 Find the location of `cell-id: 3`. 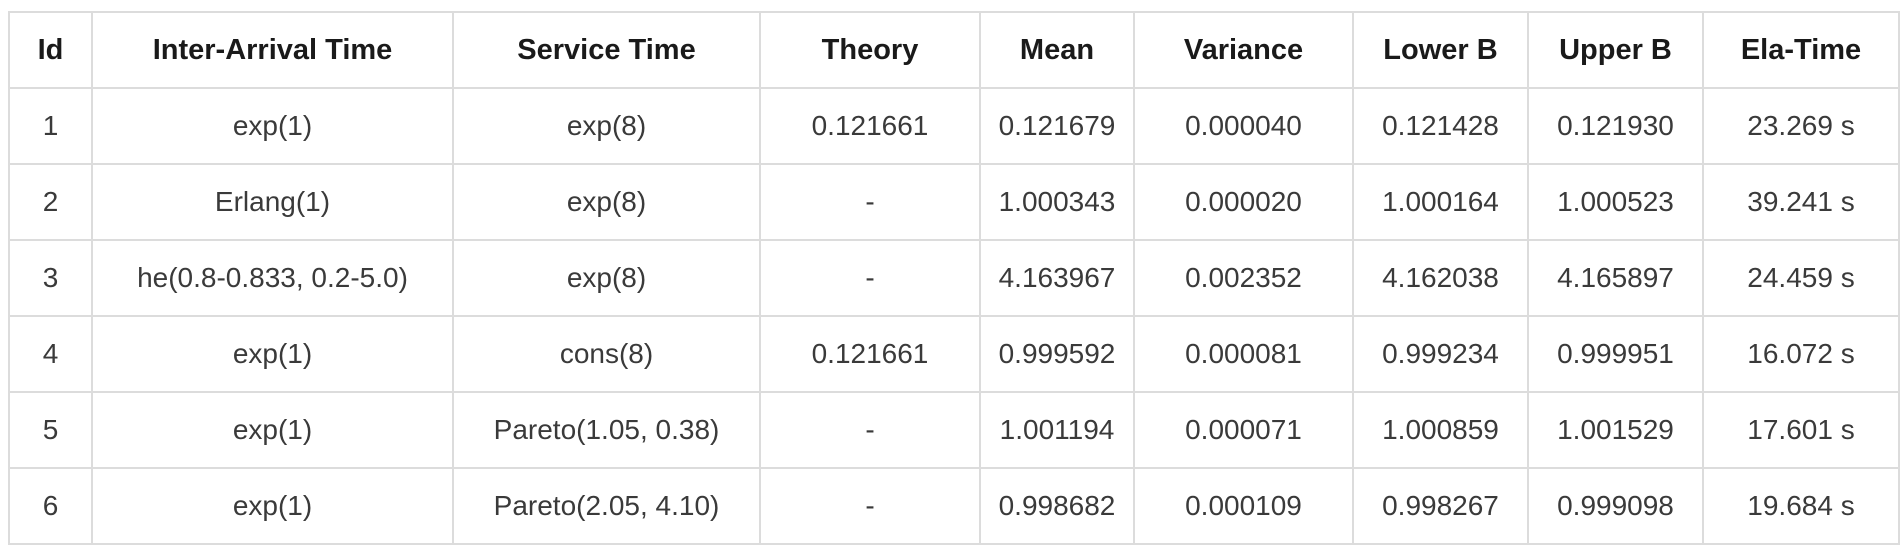

cell-id: 3 is located at coordinates (50, 278).